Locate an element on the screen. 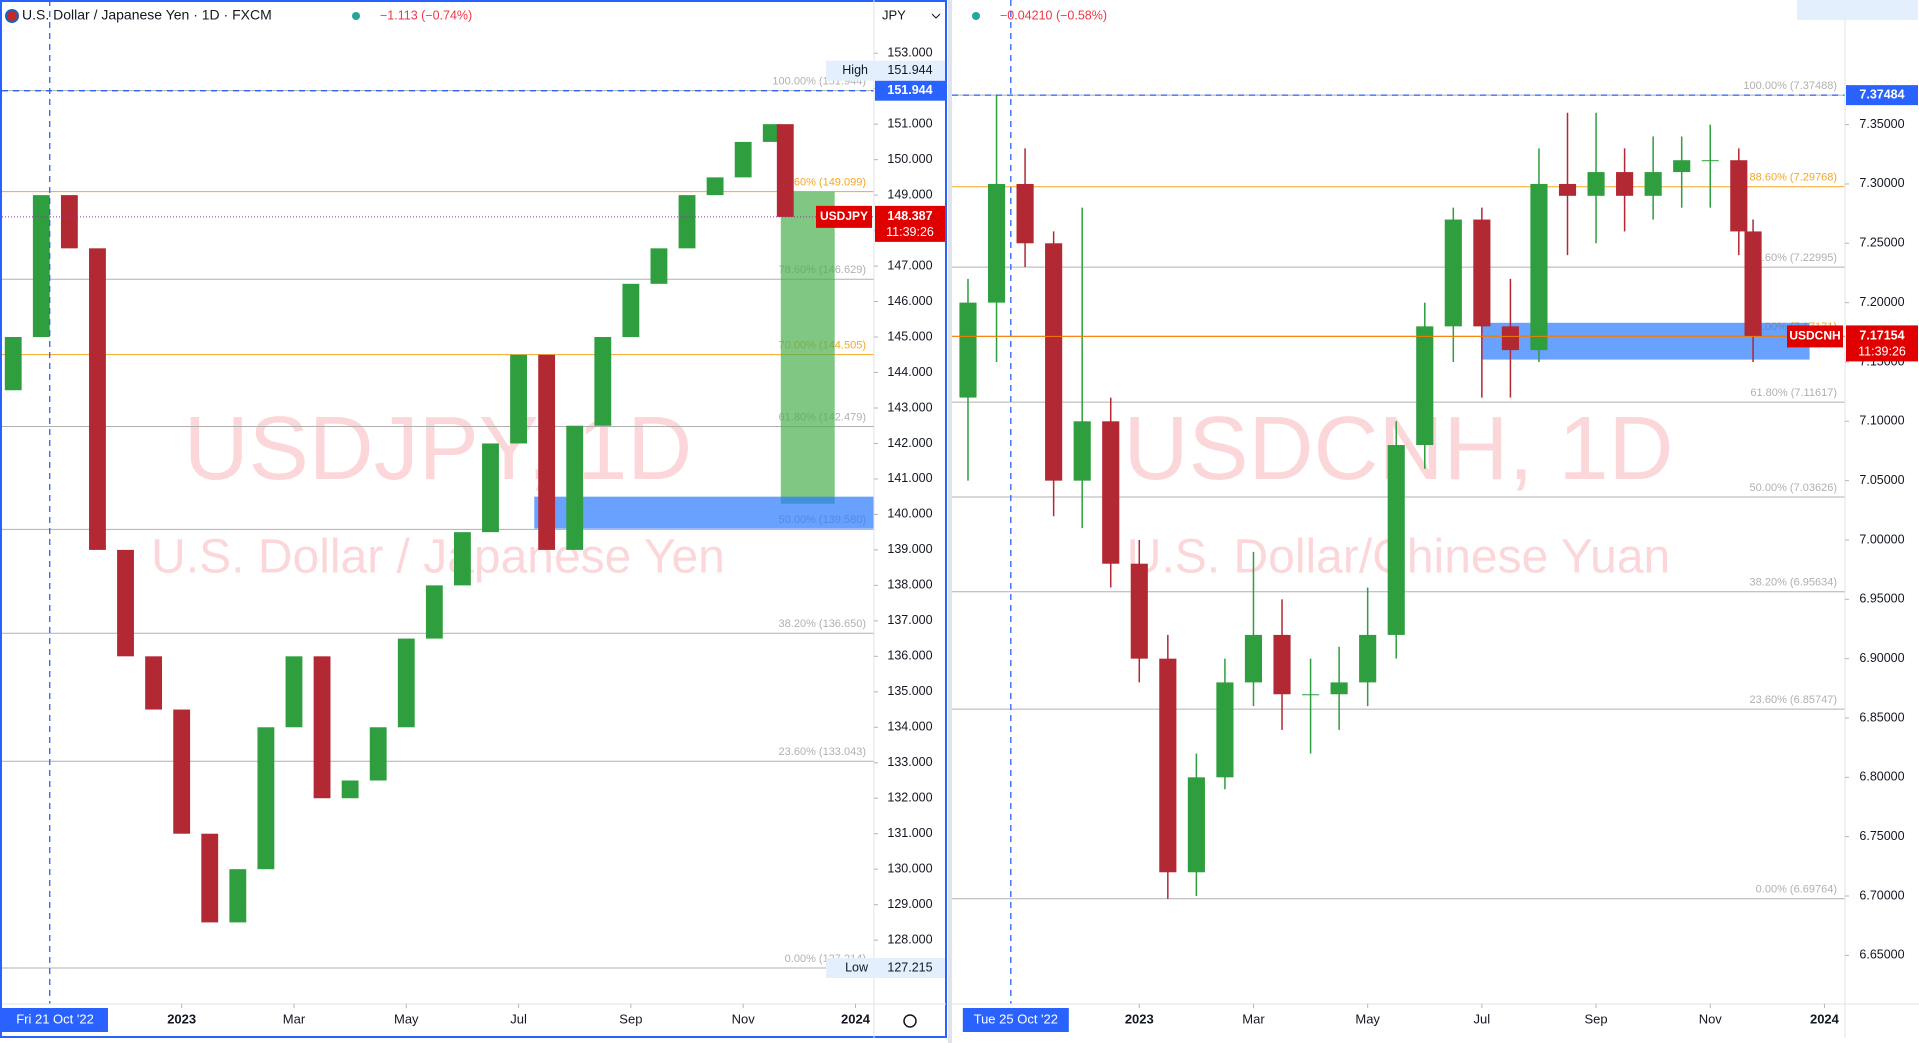 This screenshot has height=1043, width=1919. flag-icon is located at coordinates (12, 16).